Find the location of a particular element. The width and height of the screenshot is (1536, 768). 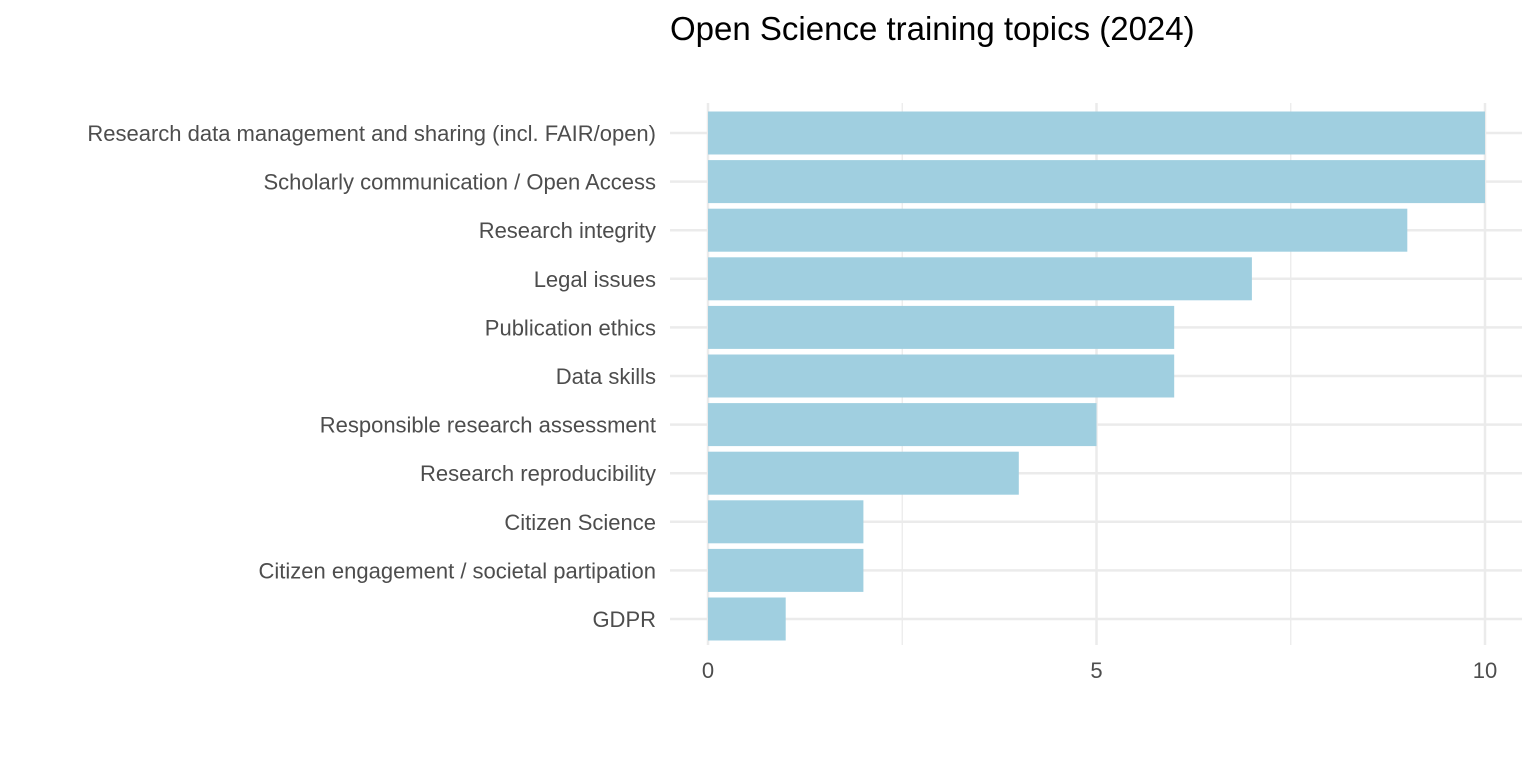

chart-title: Open Science training topics (2024) is located at coordinates (932, 28).